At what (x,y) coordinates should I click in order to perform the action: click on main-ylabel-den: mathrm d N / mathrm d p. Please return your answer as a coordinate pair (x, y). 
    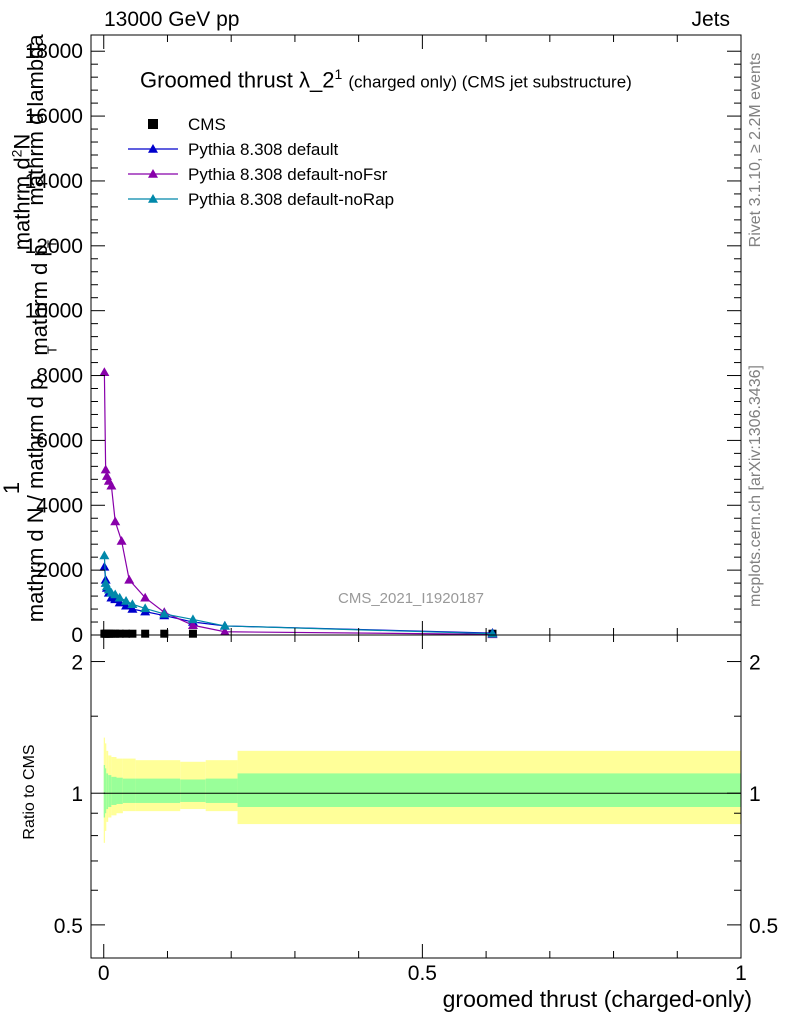
    Looking at the image, I should click on (35, 500).